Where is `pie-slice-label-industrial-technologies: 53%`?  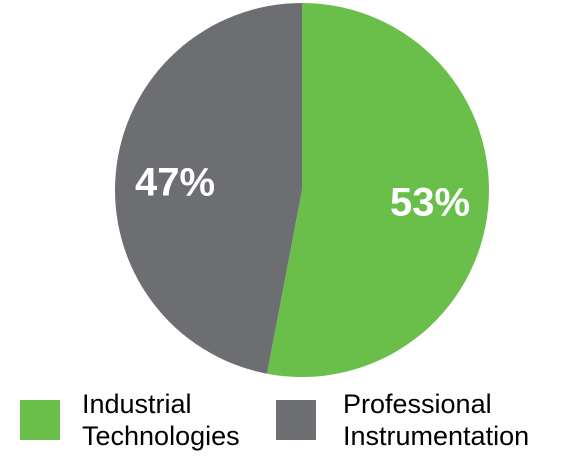
pie-slice-label-industrial-technologies: 53% is located at coordinates (430, 203).